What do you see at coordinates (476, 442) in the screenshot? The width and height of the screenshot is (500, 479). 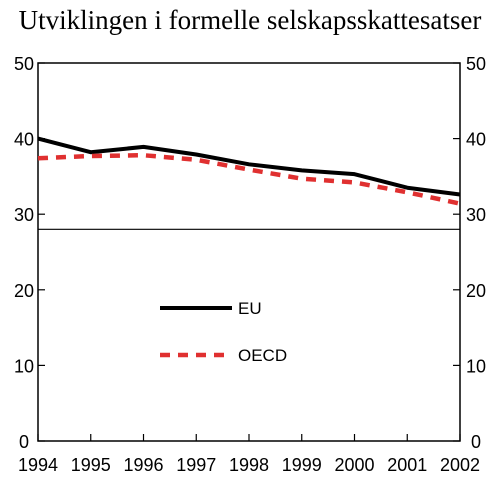 I see `y-tick-label-right: 0` at bounding box center [476, 442].